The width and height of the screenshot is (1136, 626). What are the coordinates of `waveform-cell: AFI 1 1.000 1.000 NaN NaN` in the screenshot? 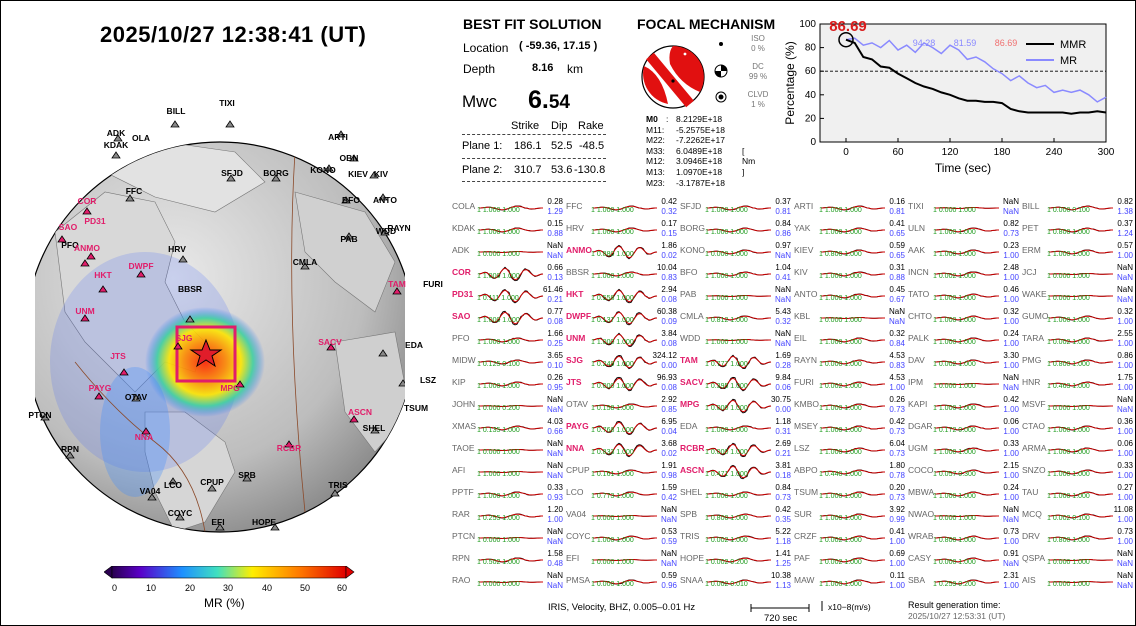 It's located at (509, 471).